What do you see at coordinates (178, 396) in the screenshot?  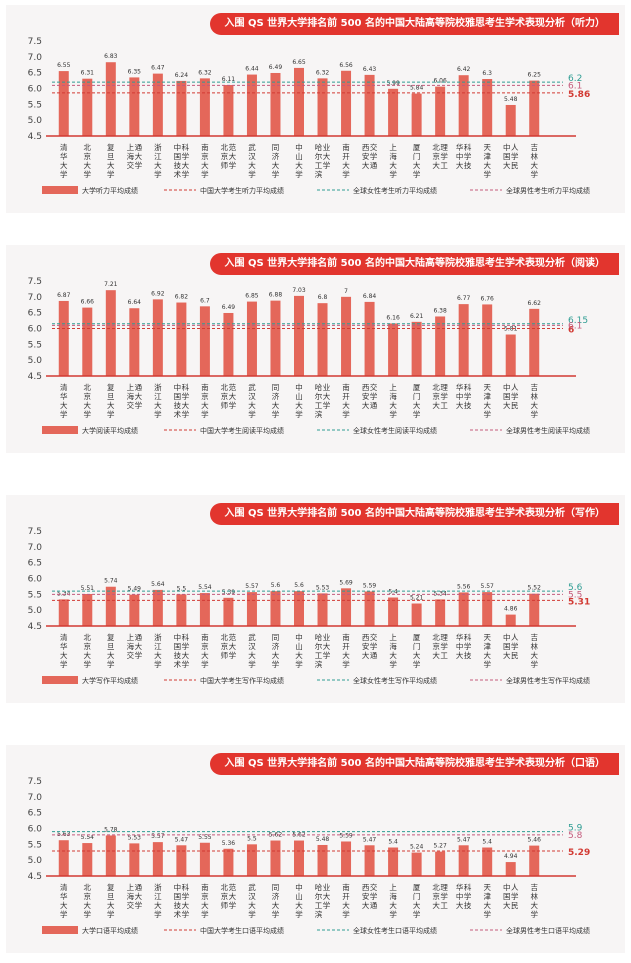 I see `x-tick-char: 国` at bounding box center [178, 396].